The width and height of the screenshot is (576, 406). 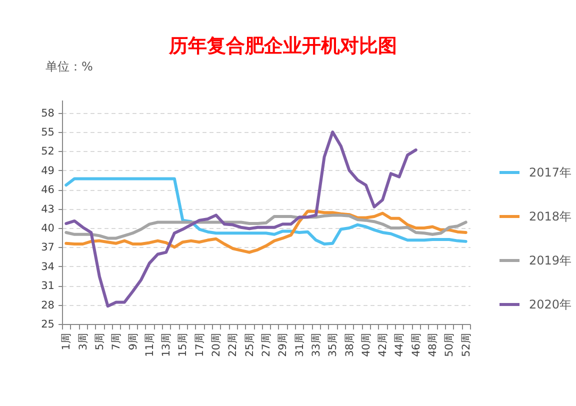 I want to click on x-tick-label: 42周, so click(x=383, y=344).